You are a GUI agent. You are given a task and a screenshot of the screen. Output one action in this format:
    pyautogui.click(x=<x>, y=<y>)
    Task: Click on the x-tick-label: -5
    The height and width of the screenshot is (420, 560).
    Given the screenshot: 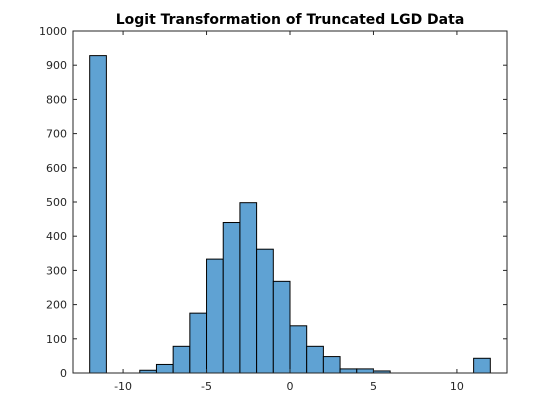 What is the action you would take?
    pyautogui.click(x=206, y=386)
    